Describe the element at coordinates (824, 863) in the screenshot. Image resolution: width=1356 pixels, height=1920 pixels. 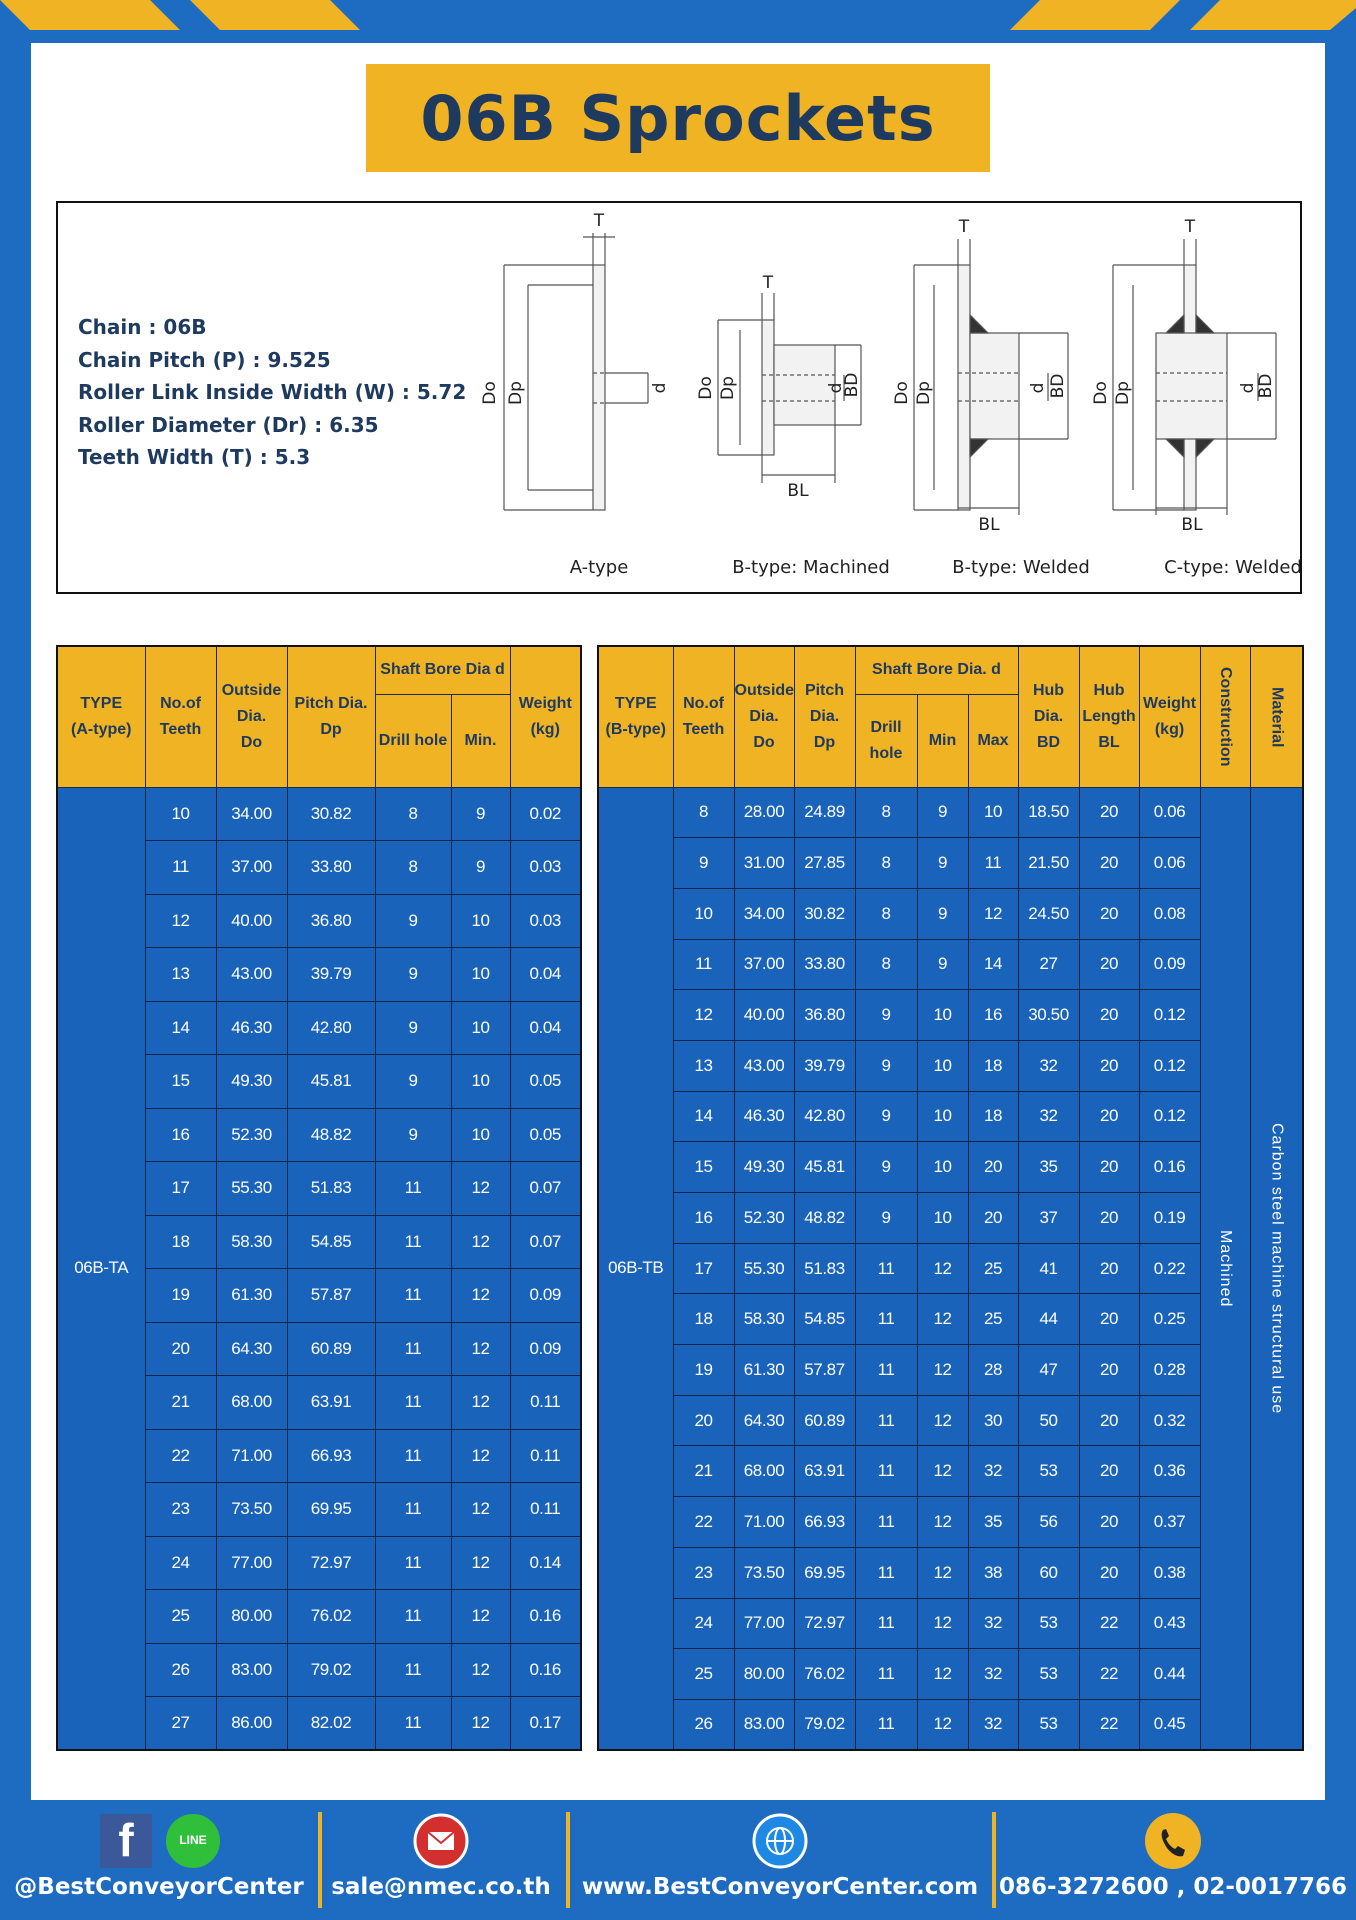
I see `data-cell: 27.85` at that location.